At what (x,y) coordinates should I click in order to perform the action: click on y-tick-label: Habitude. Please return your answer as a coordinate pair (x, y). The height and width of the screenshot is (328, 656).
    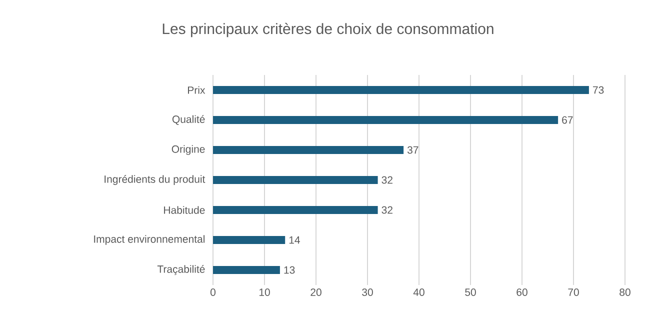
    Looking at the image, I should click on (184, 210).